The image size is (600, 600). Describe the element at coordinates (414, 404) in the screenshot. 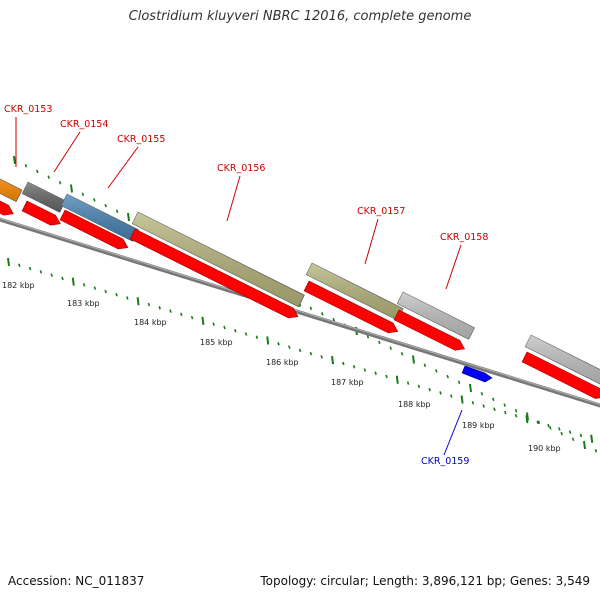

I see `scale-label: 188 kbp` at that location.